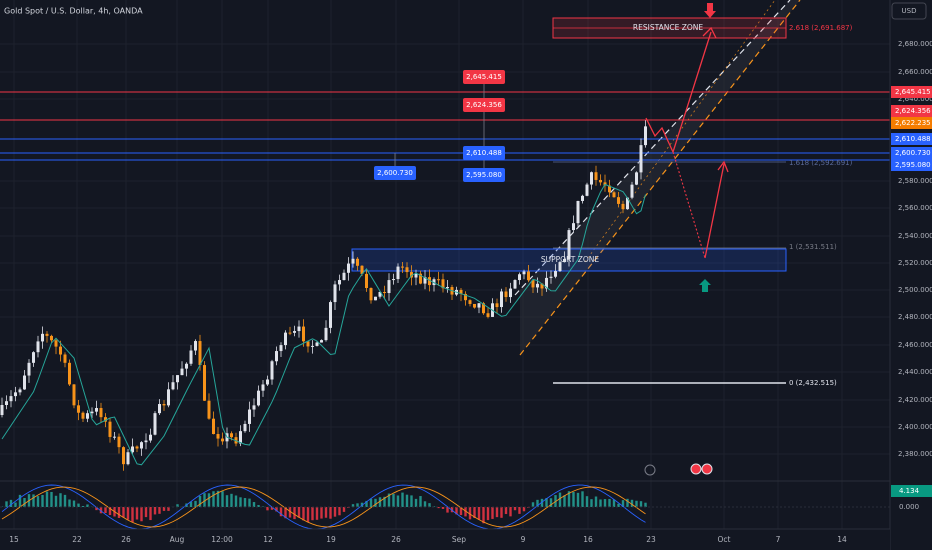  Describe the element at coordinates (915, 290) in the screenshot. I see `price-label: 2,500.000` at that location.